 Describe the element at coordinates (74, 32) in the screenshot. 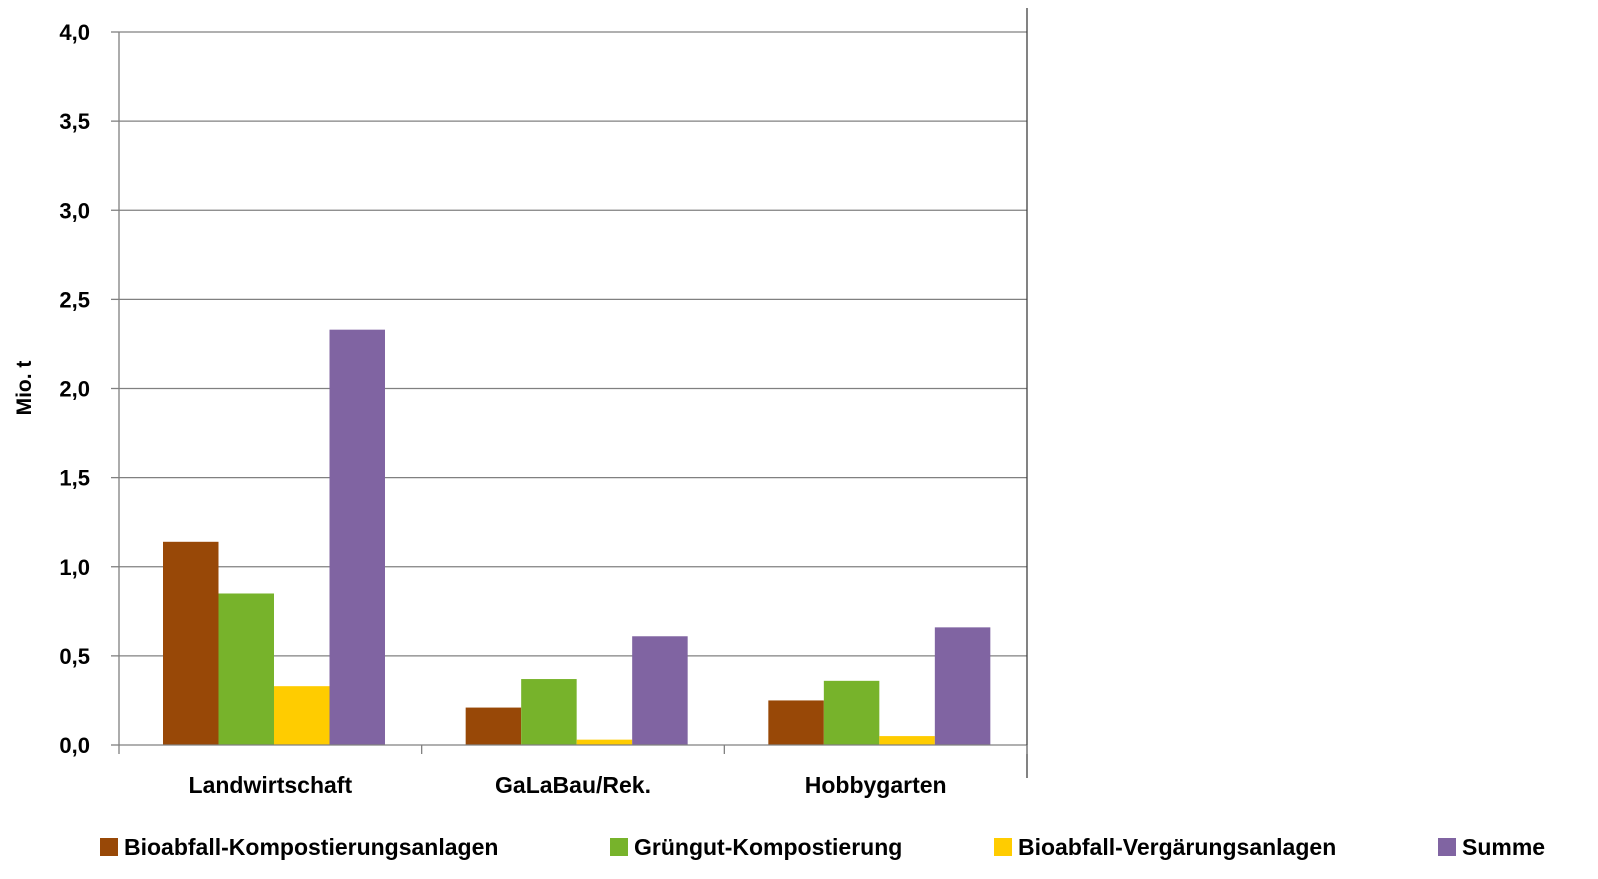

I see `y-tick-label: 4,0` at that location.